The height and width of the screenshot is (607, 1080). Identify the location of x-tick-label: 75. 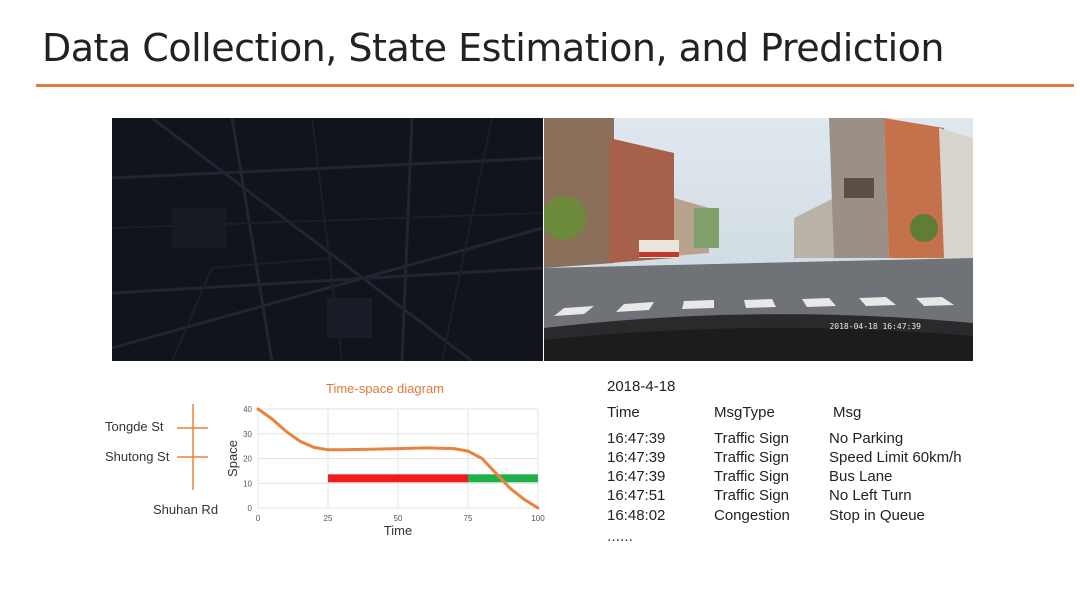
(468, 518).